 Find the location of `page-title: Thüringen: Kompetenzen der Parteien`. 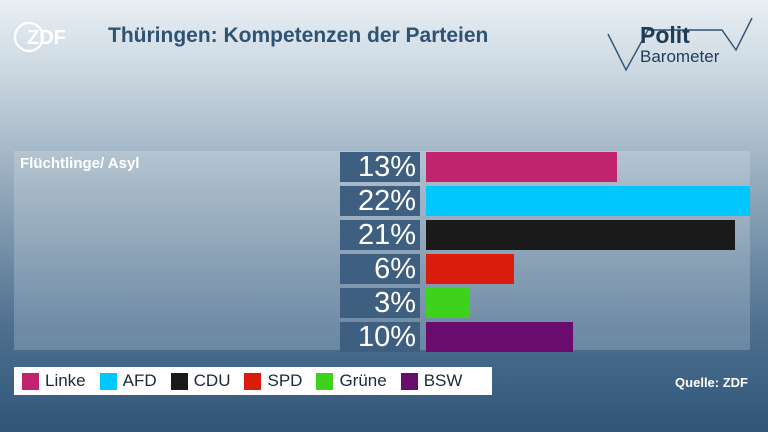

page-title: Thüringen: Kompetenzen der Parteien is located at coordinates (298, 35).